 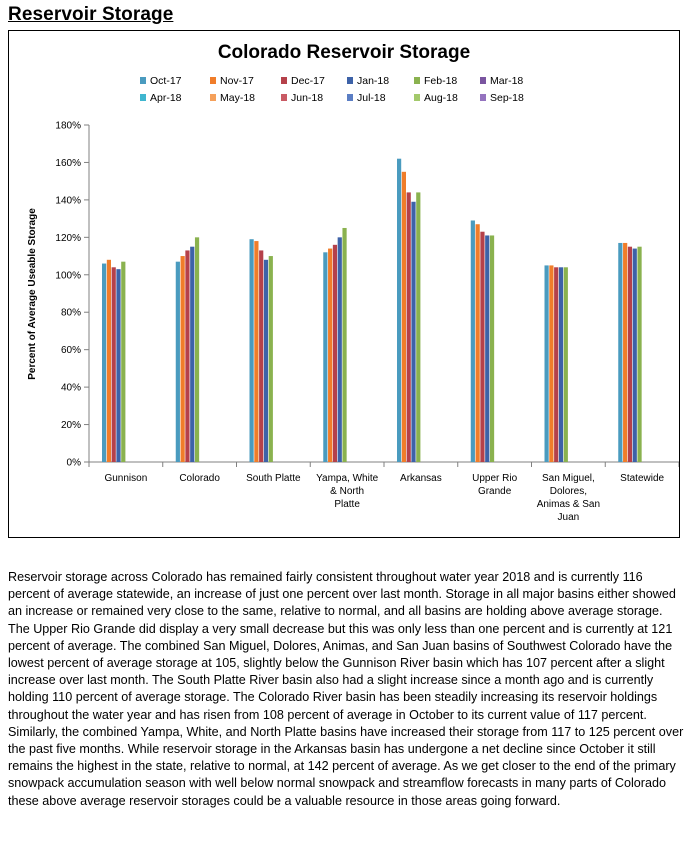 I want to click on x-tick-label-san-miguel-dolores-animas-san-juan: Animas & San, so click(x=568, y=504).